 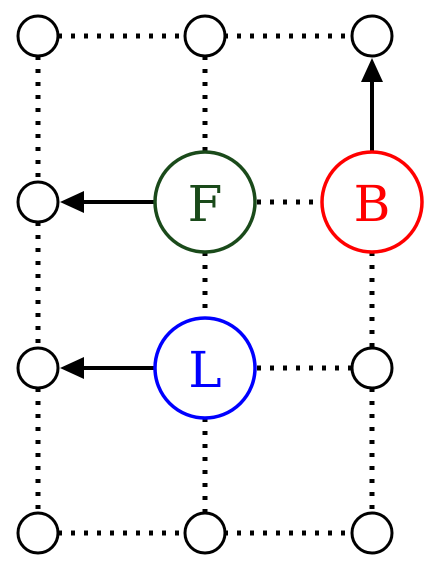 I want to click on arrow-f-left-head, so click(x=72, y=202).